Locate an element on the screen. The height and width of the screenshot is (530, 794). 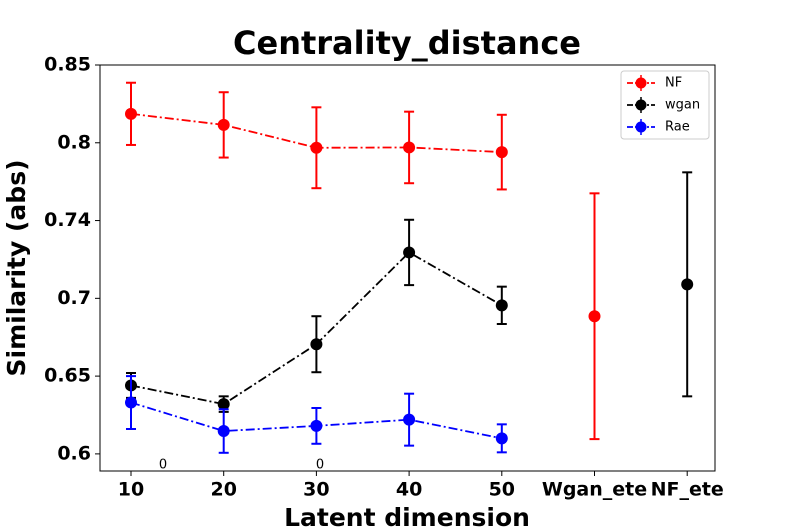
y-tick-label: 0.85 is located at coordinates (67, 65).